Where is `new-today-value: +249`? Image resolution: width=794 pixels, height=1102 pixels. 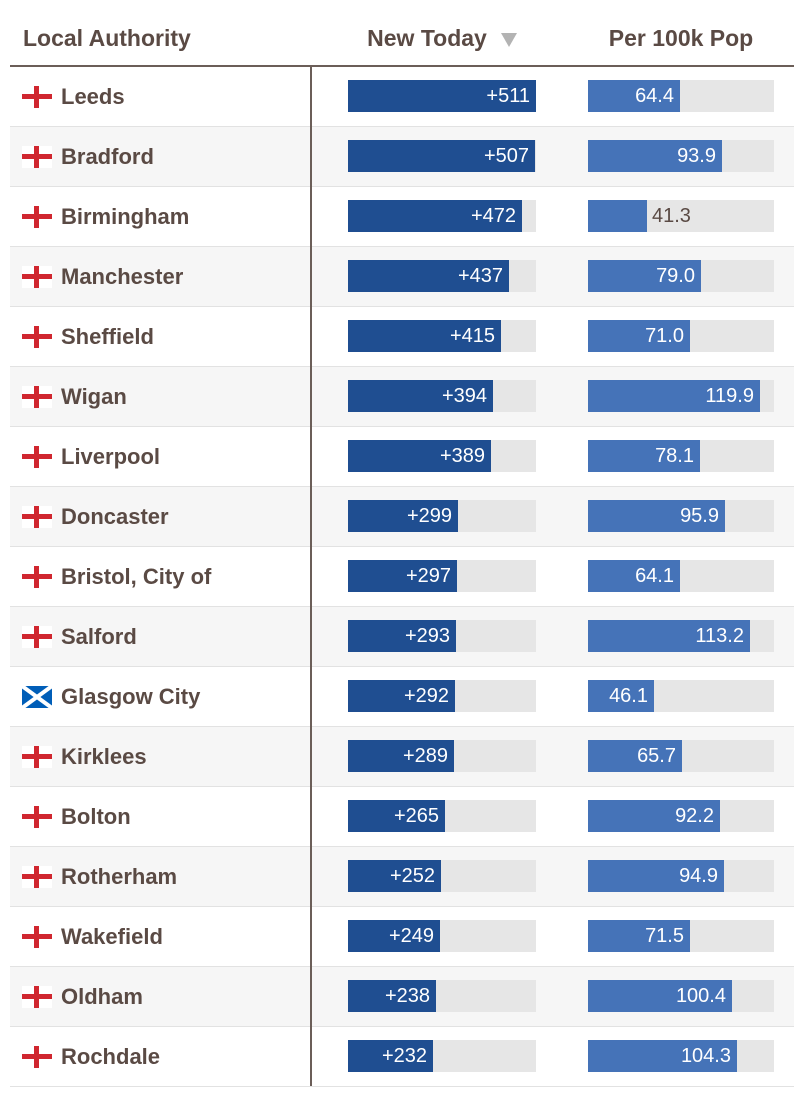
new-today-value: +249 is located at coordinates (411, 936).